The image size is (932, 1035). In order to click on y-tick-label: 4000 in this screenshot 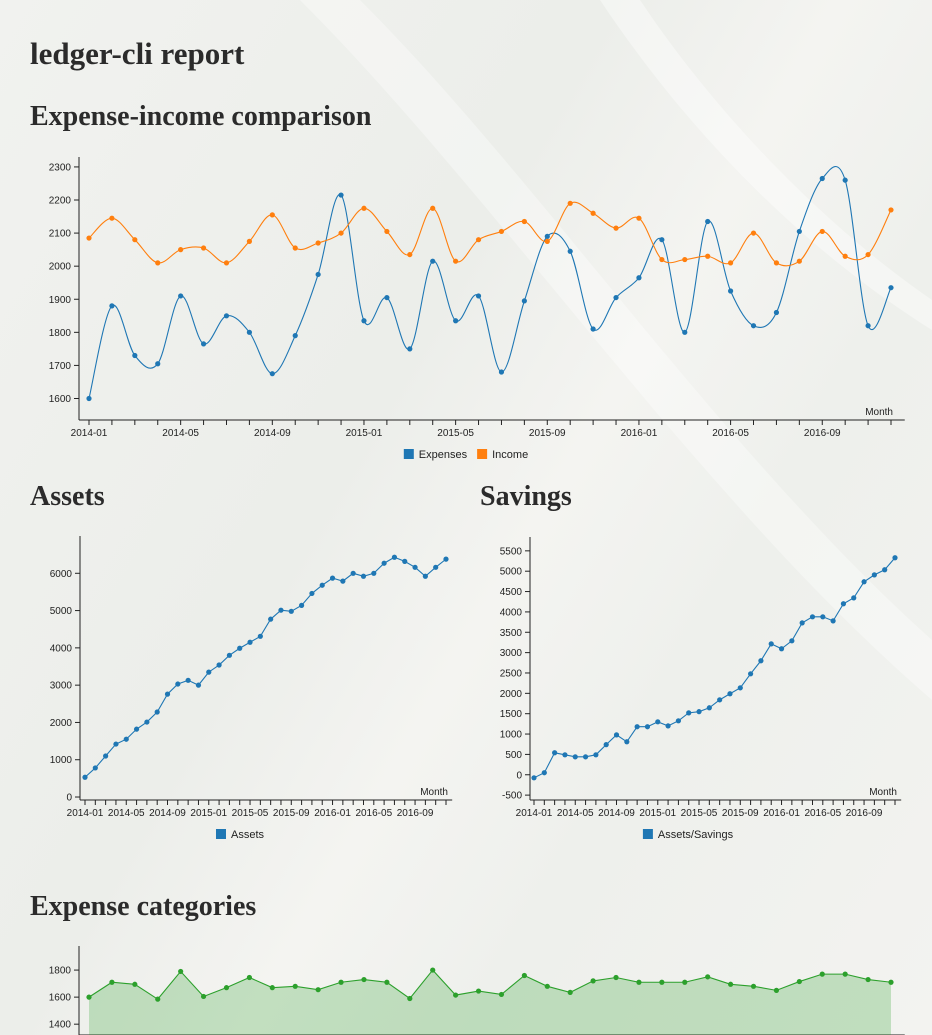, I will do `click(511, 612)`.